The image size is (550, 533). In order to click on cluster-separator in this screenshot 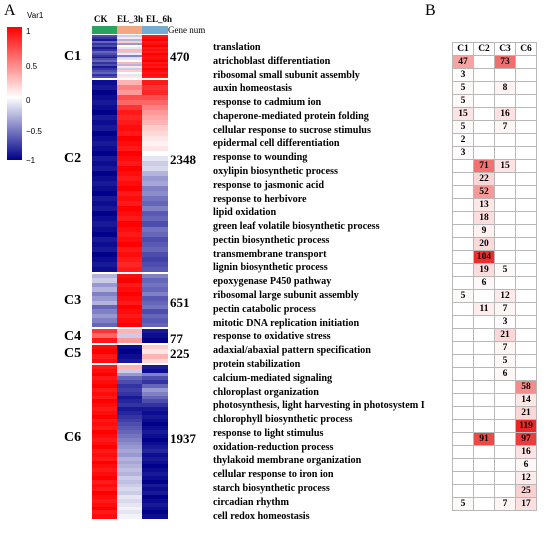, I will do `click(130, 364)`.